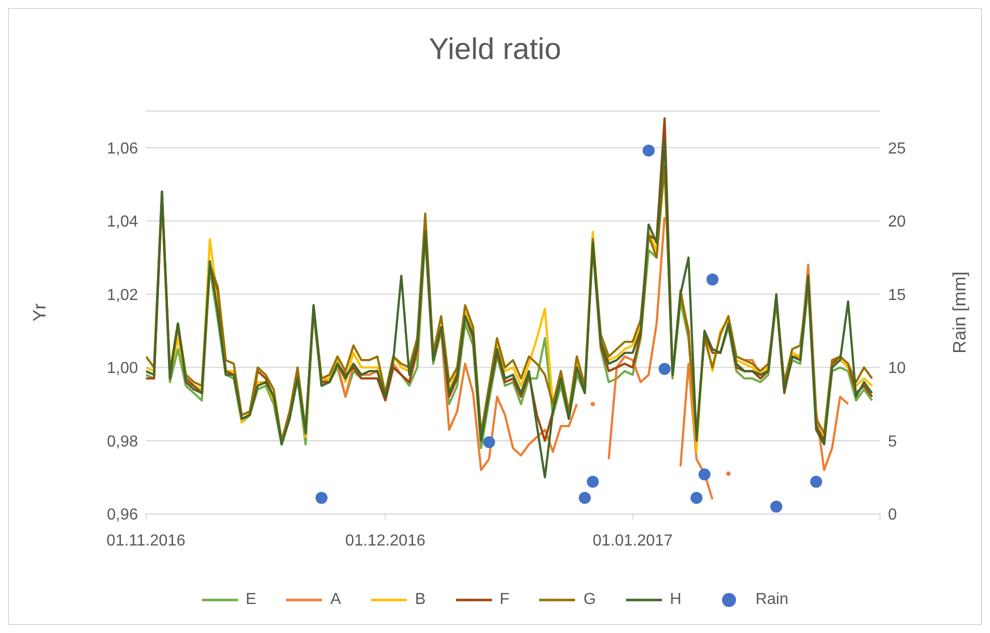 The height and width of the screenshot is (633, 990). Describe the element at coordinates (251, 600) in the screenshot. I see `legend-label: E` at that location.